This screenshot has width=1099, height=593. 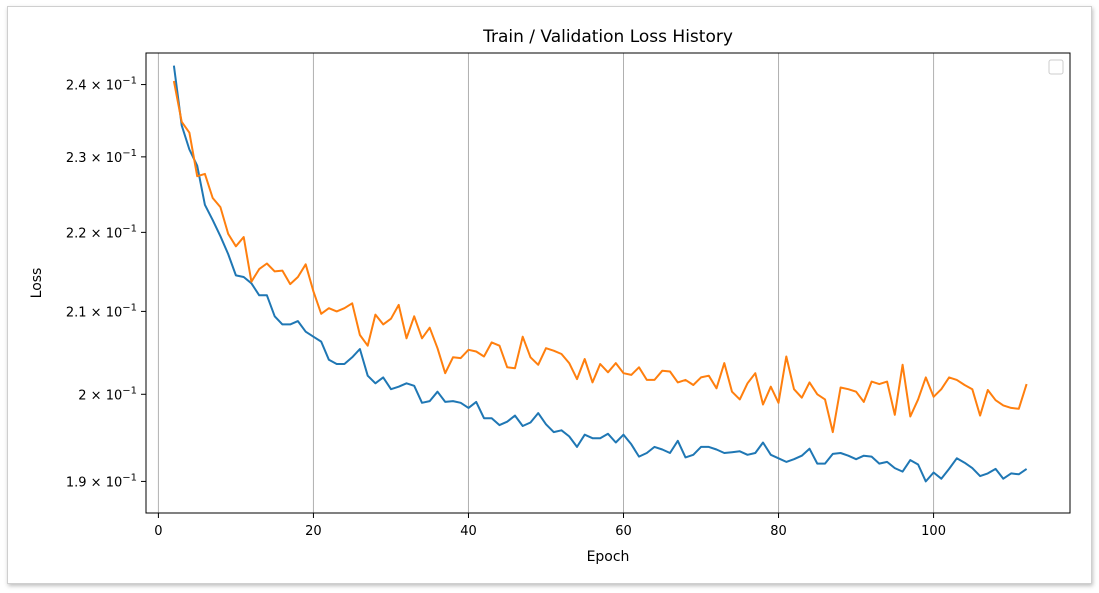 I want to click on x-tick-label: 100, so click(x=933, y=531).